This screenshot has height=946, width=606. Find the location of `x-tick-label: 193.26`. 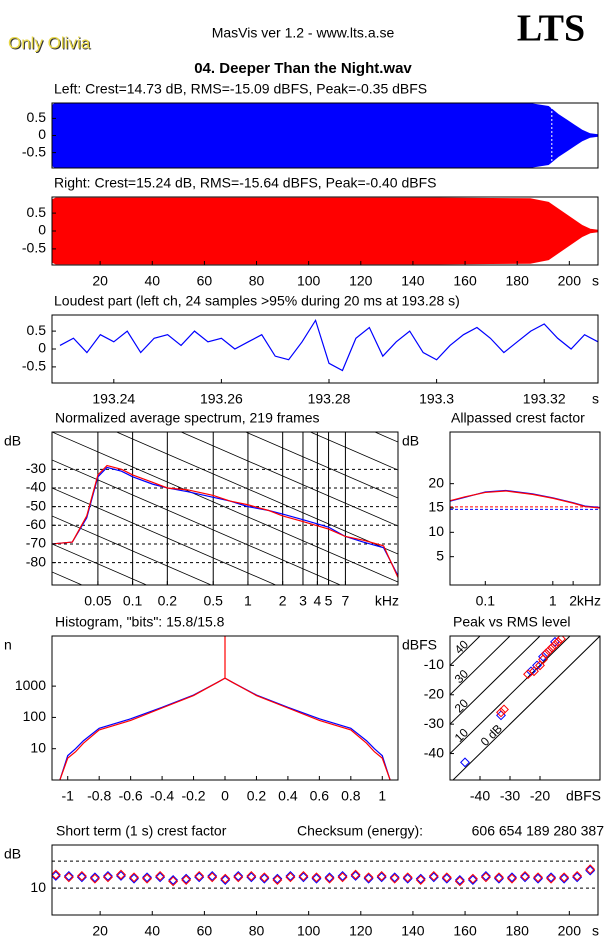

x-tick-label: 193.26 is located at coordinates (221, 399).